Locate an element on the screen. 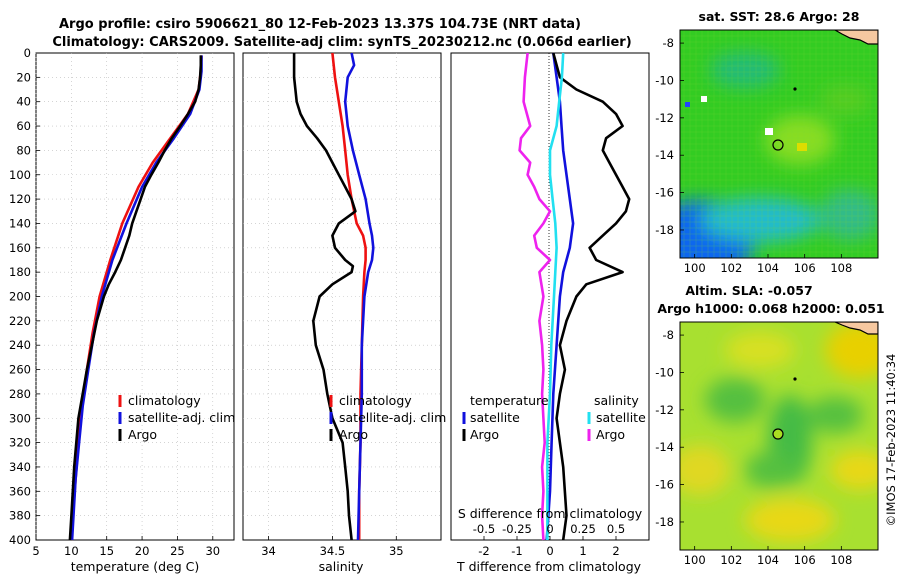 The image size is (900, 580). legend-t-satellite: satellite is located at coordinates (495, 417).